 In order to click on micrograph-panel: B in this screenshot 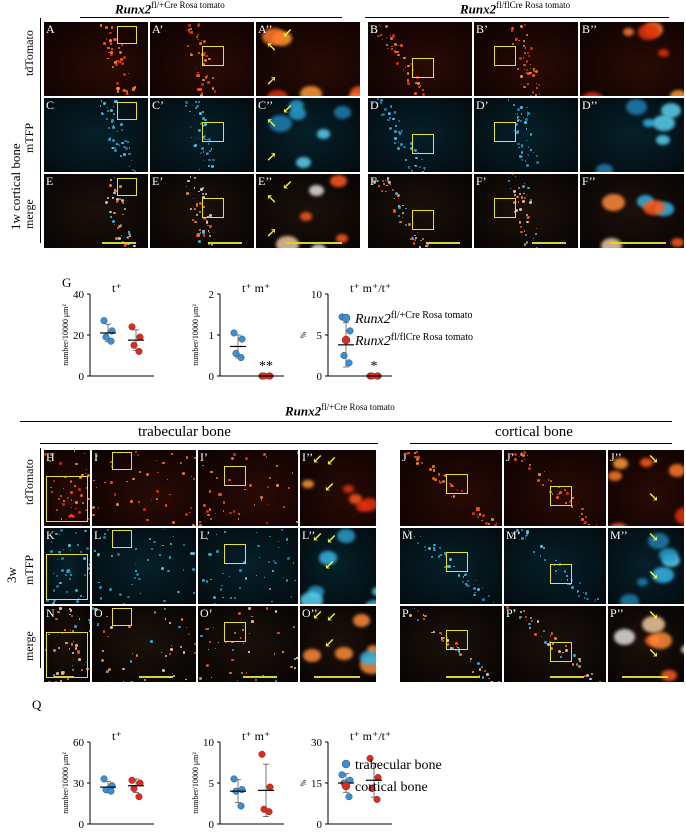, I will do `click(420, 59)`.